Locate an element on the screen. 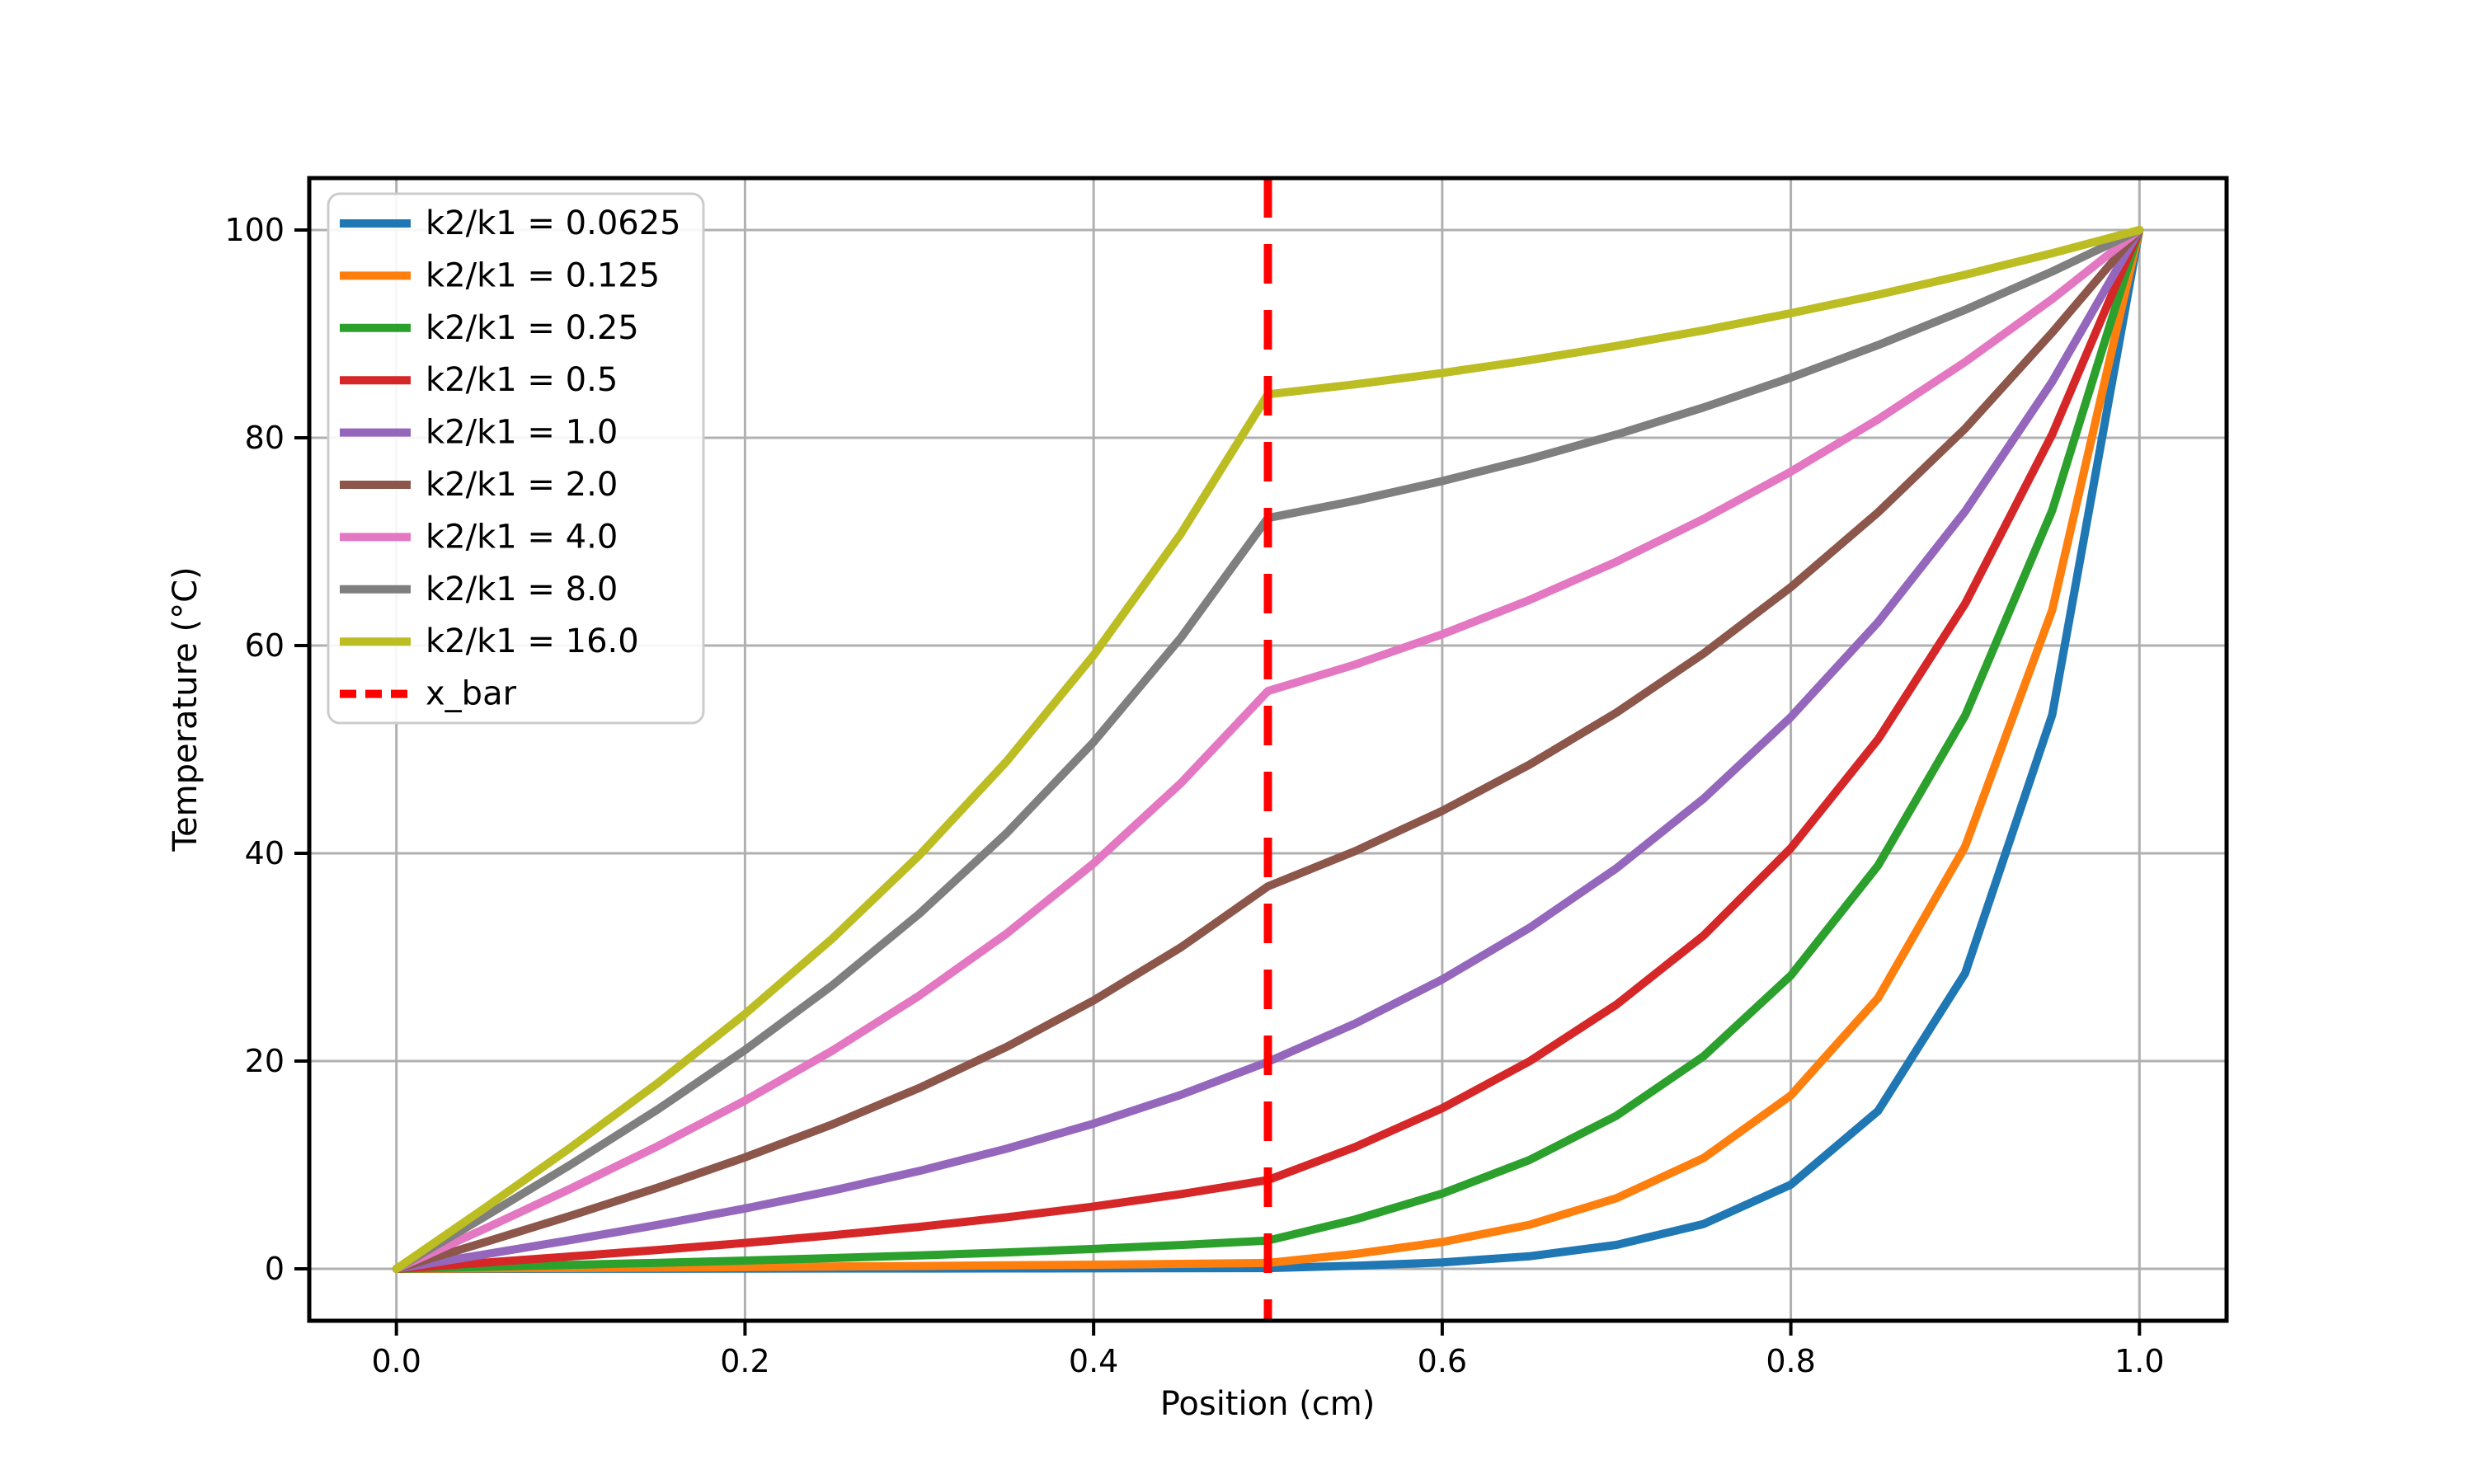  legend-item: k2/k1 = 1.0 is located at coordinates (479, 433).